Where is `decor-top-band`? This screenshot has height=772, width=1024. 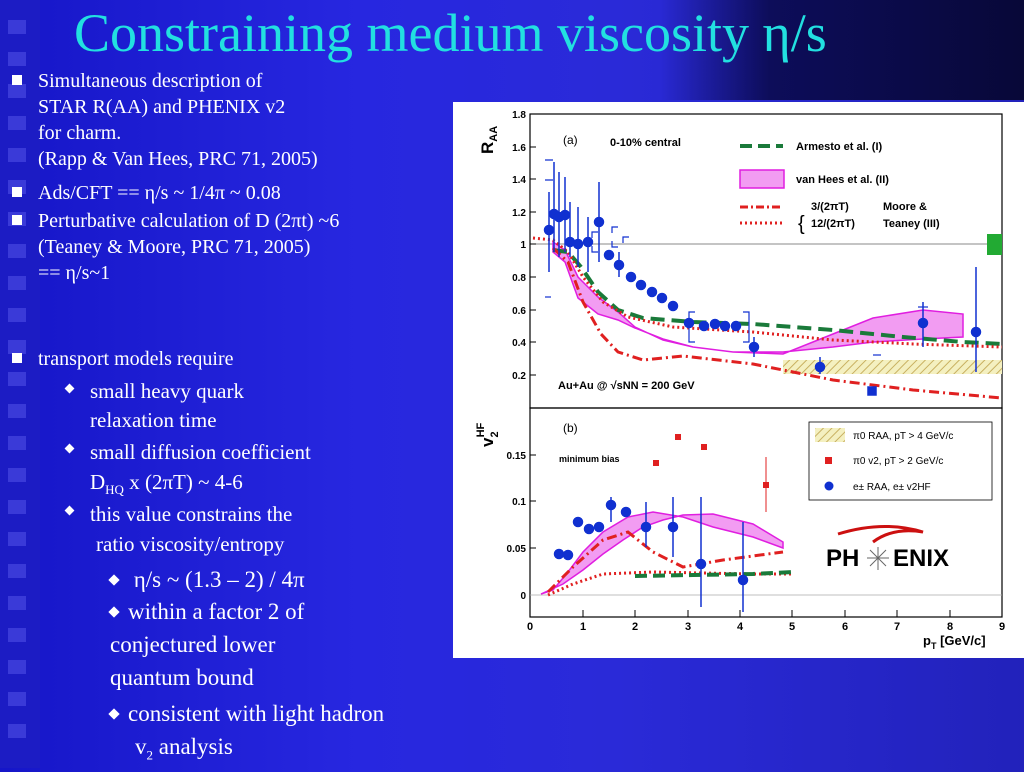 decor-top-band is located at coordinates (842, 50).